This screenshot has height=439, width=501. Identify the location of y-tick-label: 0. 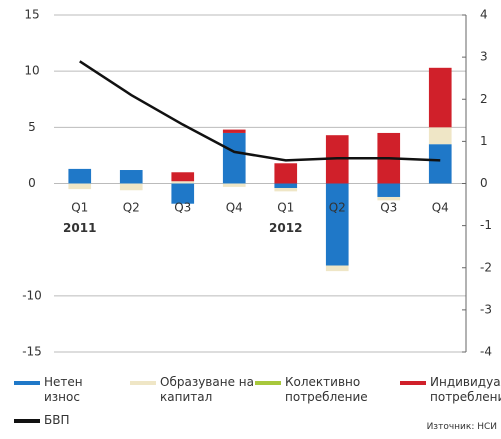
(32, 183).